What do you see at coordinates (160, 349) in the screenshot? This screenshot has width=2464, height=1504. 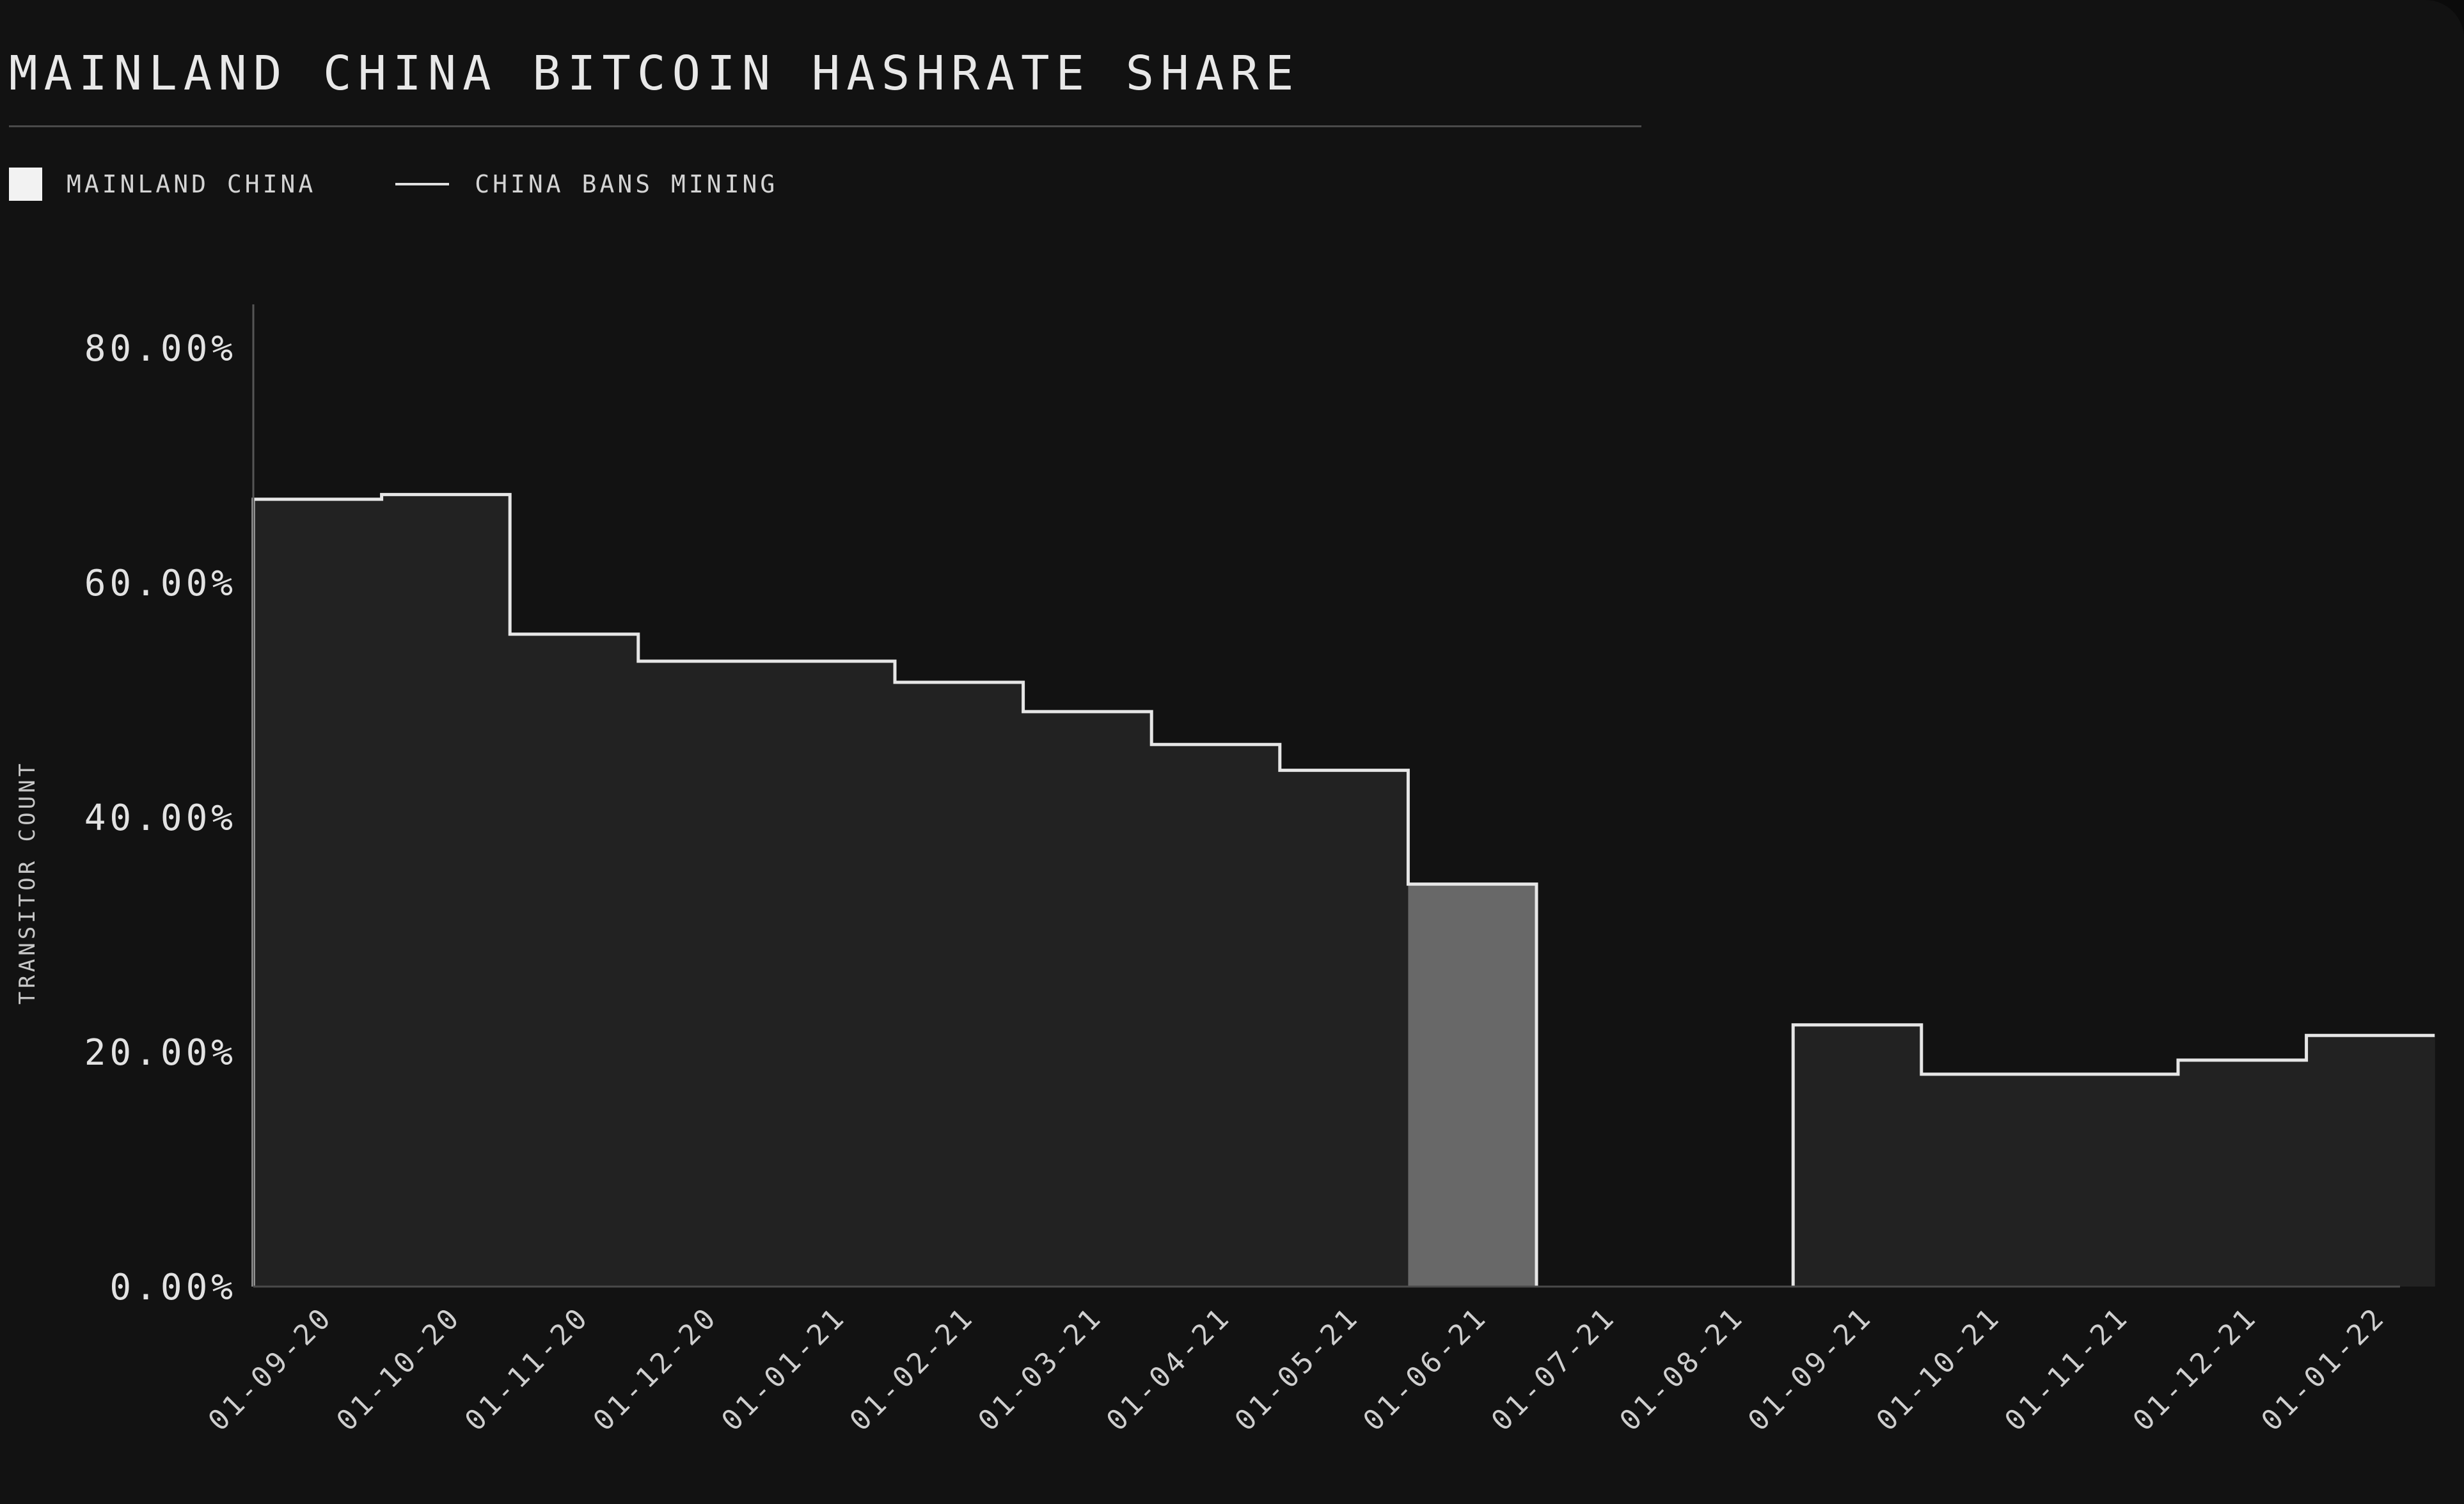 I see `y-tick-label-80-00-: 80.00%` at bounding box center [160, 349].